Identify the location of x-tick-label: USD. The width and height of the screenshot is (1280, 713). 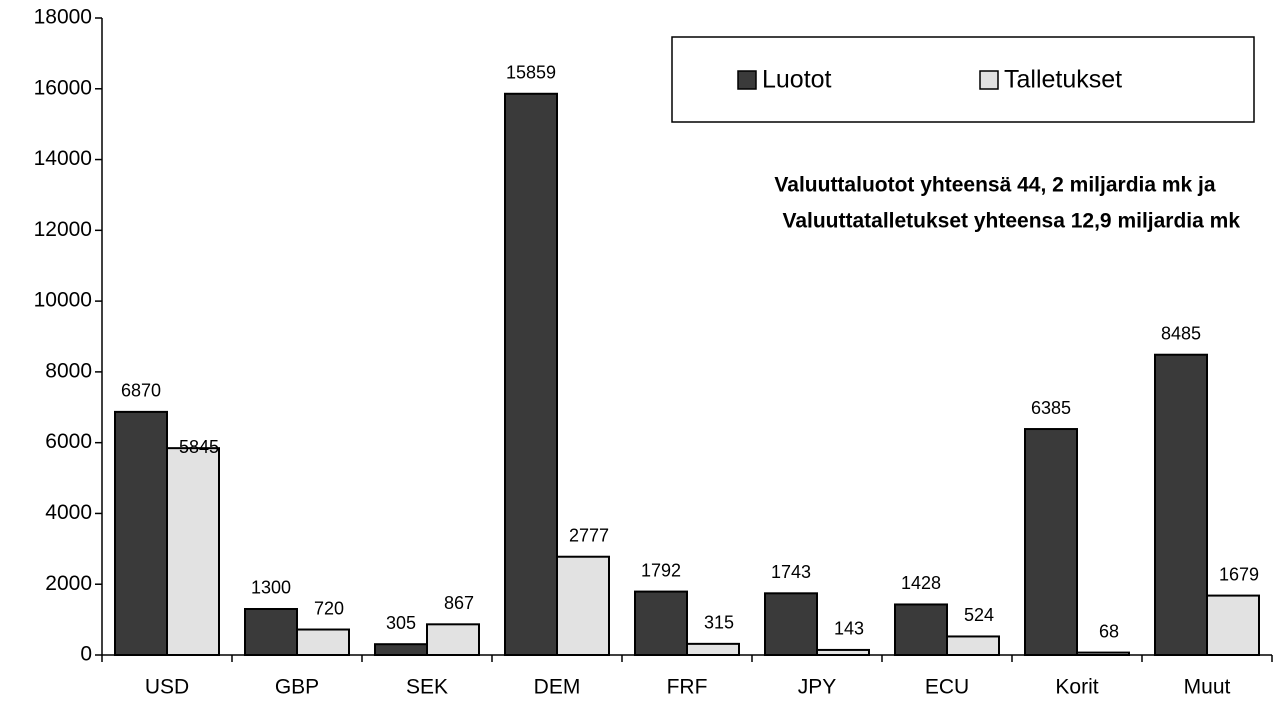
(167, 687).